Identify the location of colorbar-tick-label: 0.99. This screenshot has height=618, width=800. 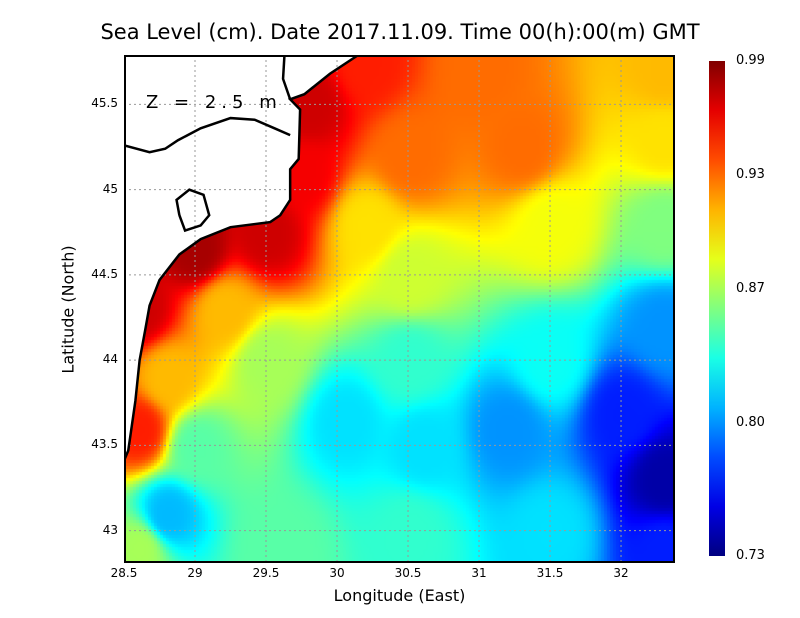
(750, 60).